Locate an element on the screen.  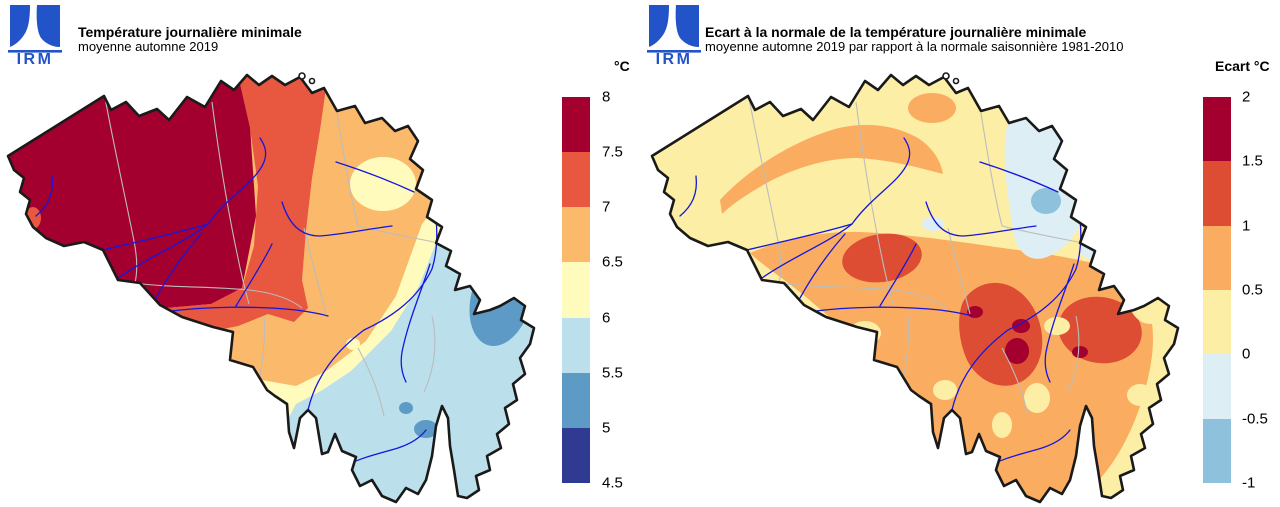
colorbar-tick-label: -1 is located at coordinates (1249, 483).